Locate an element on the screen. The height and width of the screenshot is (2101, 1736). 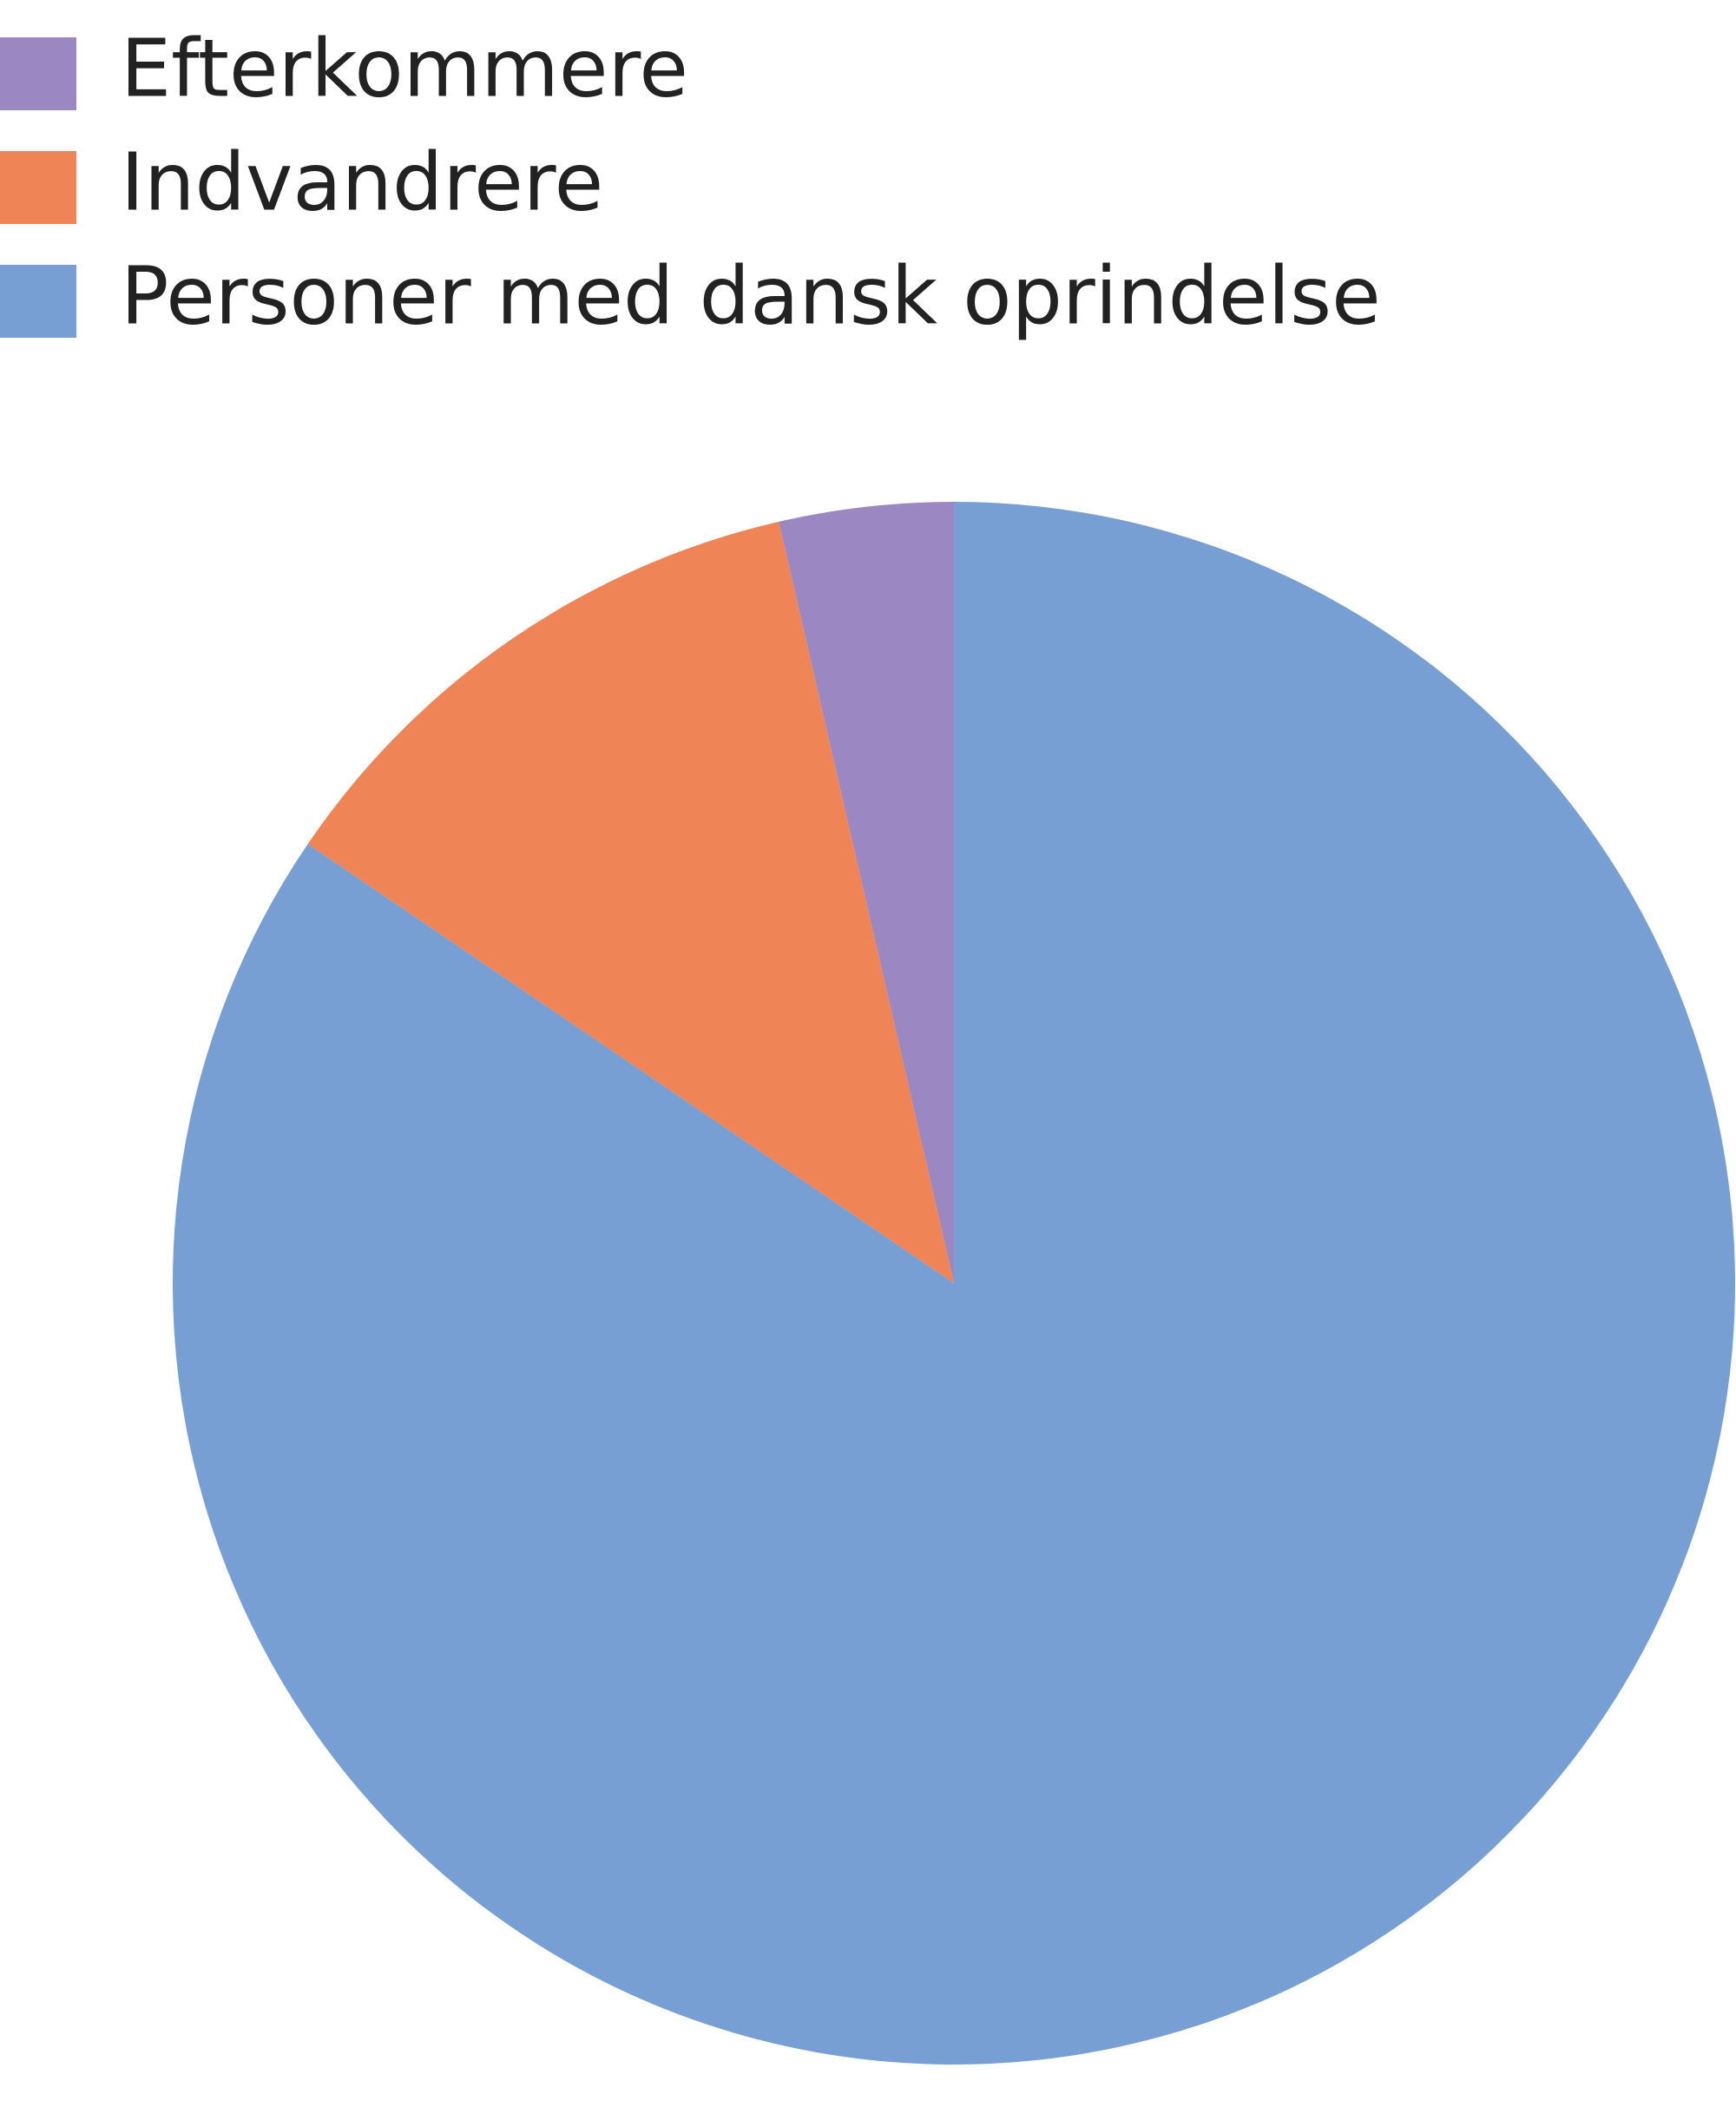
legend-label: Personer med dansk oprindelse is located at coordinates (751, 295).